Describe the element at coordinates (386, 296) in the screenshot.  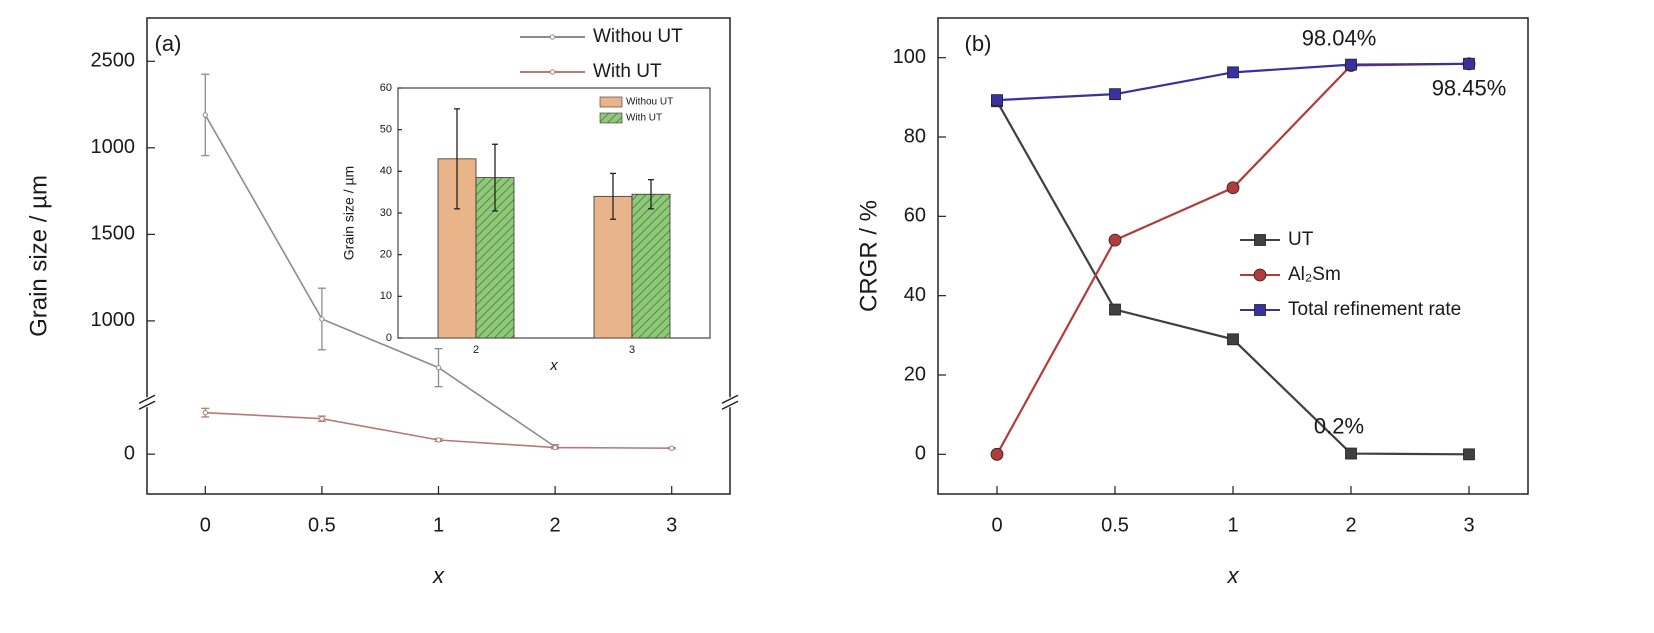
I see `y-tick-label: 10` at that location.